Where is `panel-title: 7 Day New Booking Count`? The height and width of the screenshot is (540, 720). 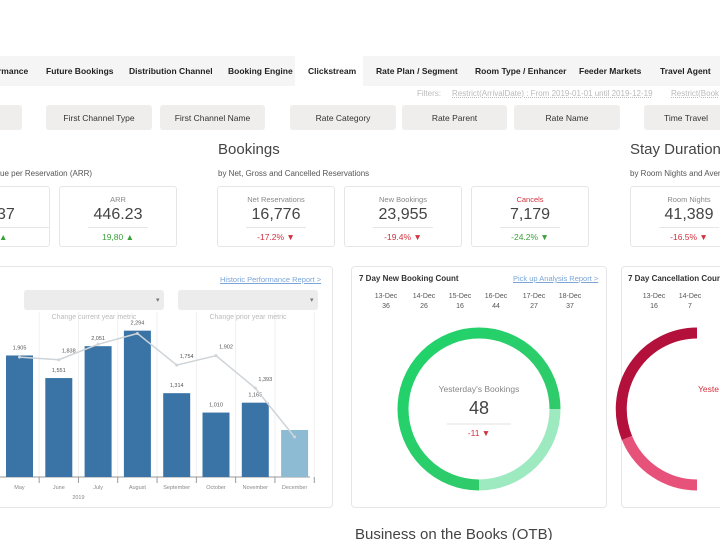
panel-title: 7 Day New Booking Count is located at coordinates (409, 278).